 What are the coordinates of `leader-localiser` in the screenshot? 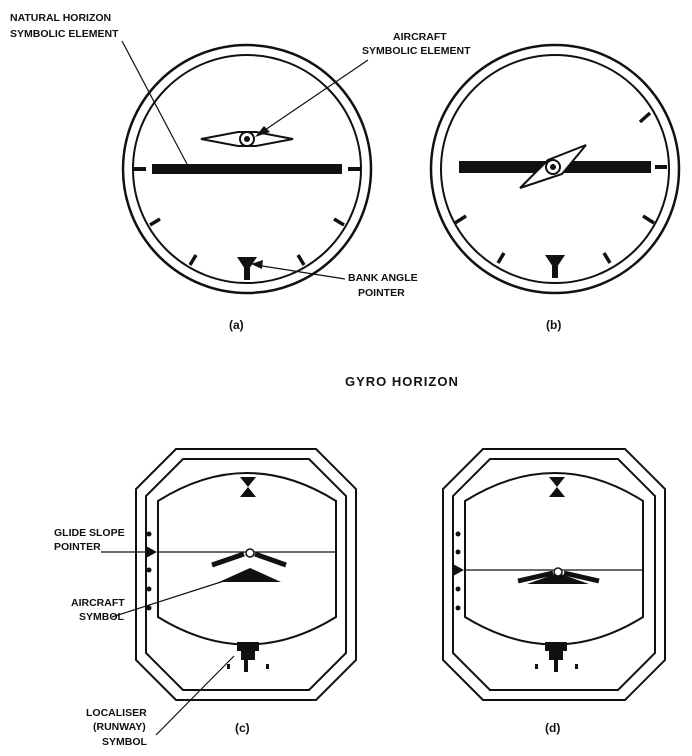 It's located at (195, 695).